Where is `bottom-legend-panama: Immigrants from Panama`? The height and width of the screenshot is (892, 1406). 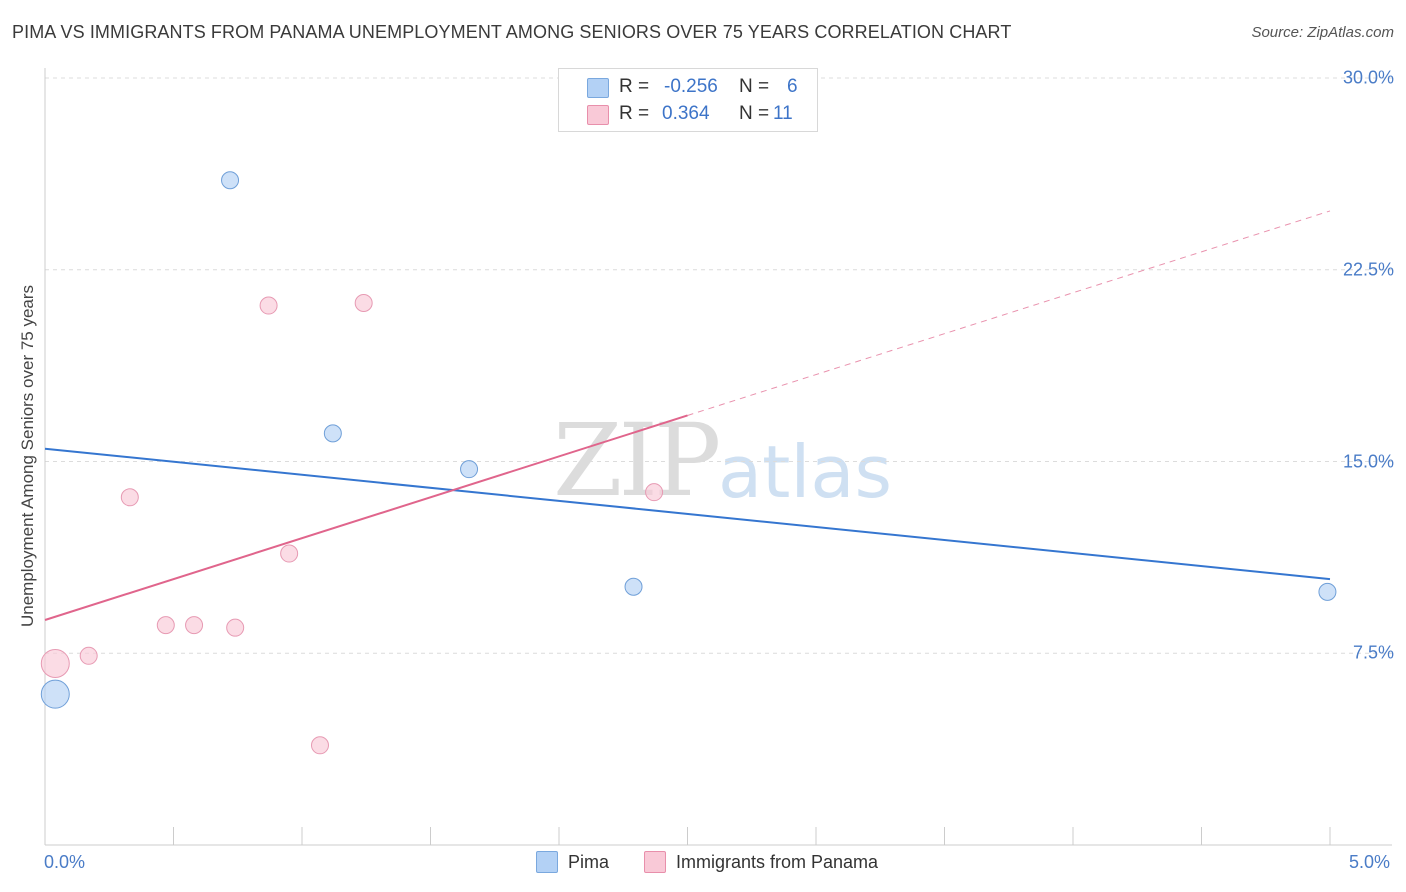
bottom-legend-panama: Immigrants from Panama is located at coordinates (761, 862).